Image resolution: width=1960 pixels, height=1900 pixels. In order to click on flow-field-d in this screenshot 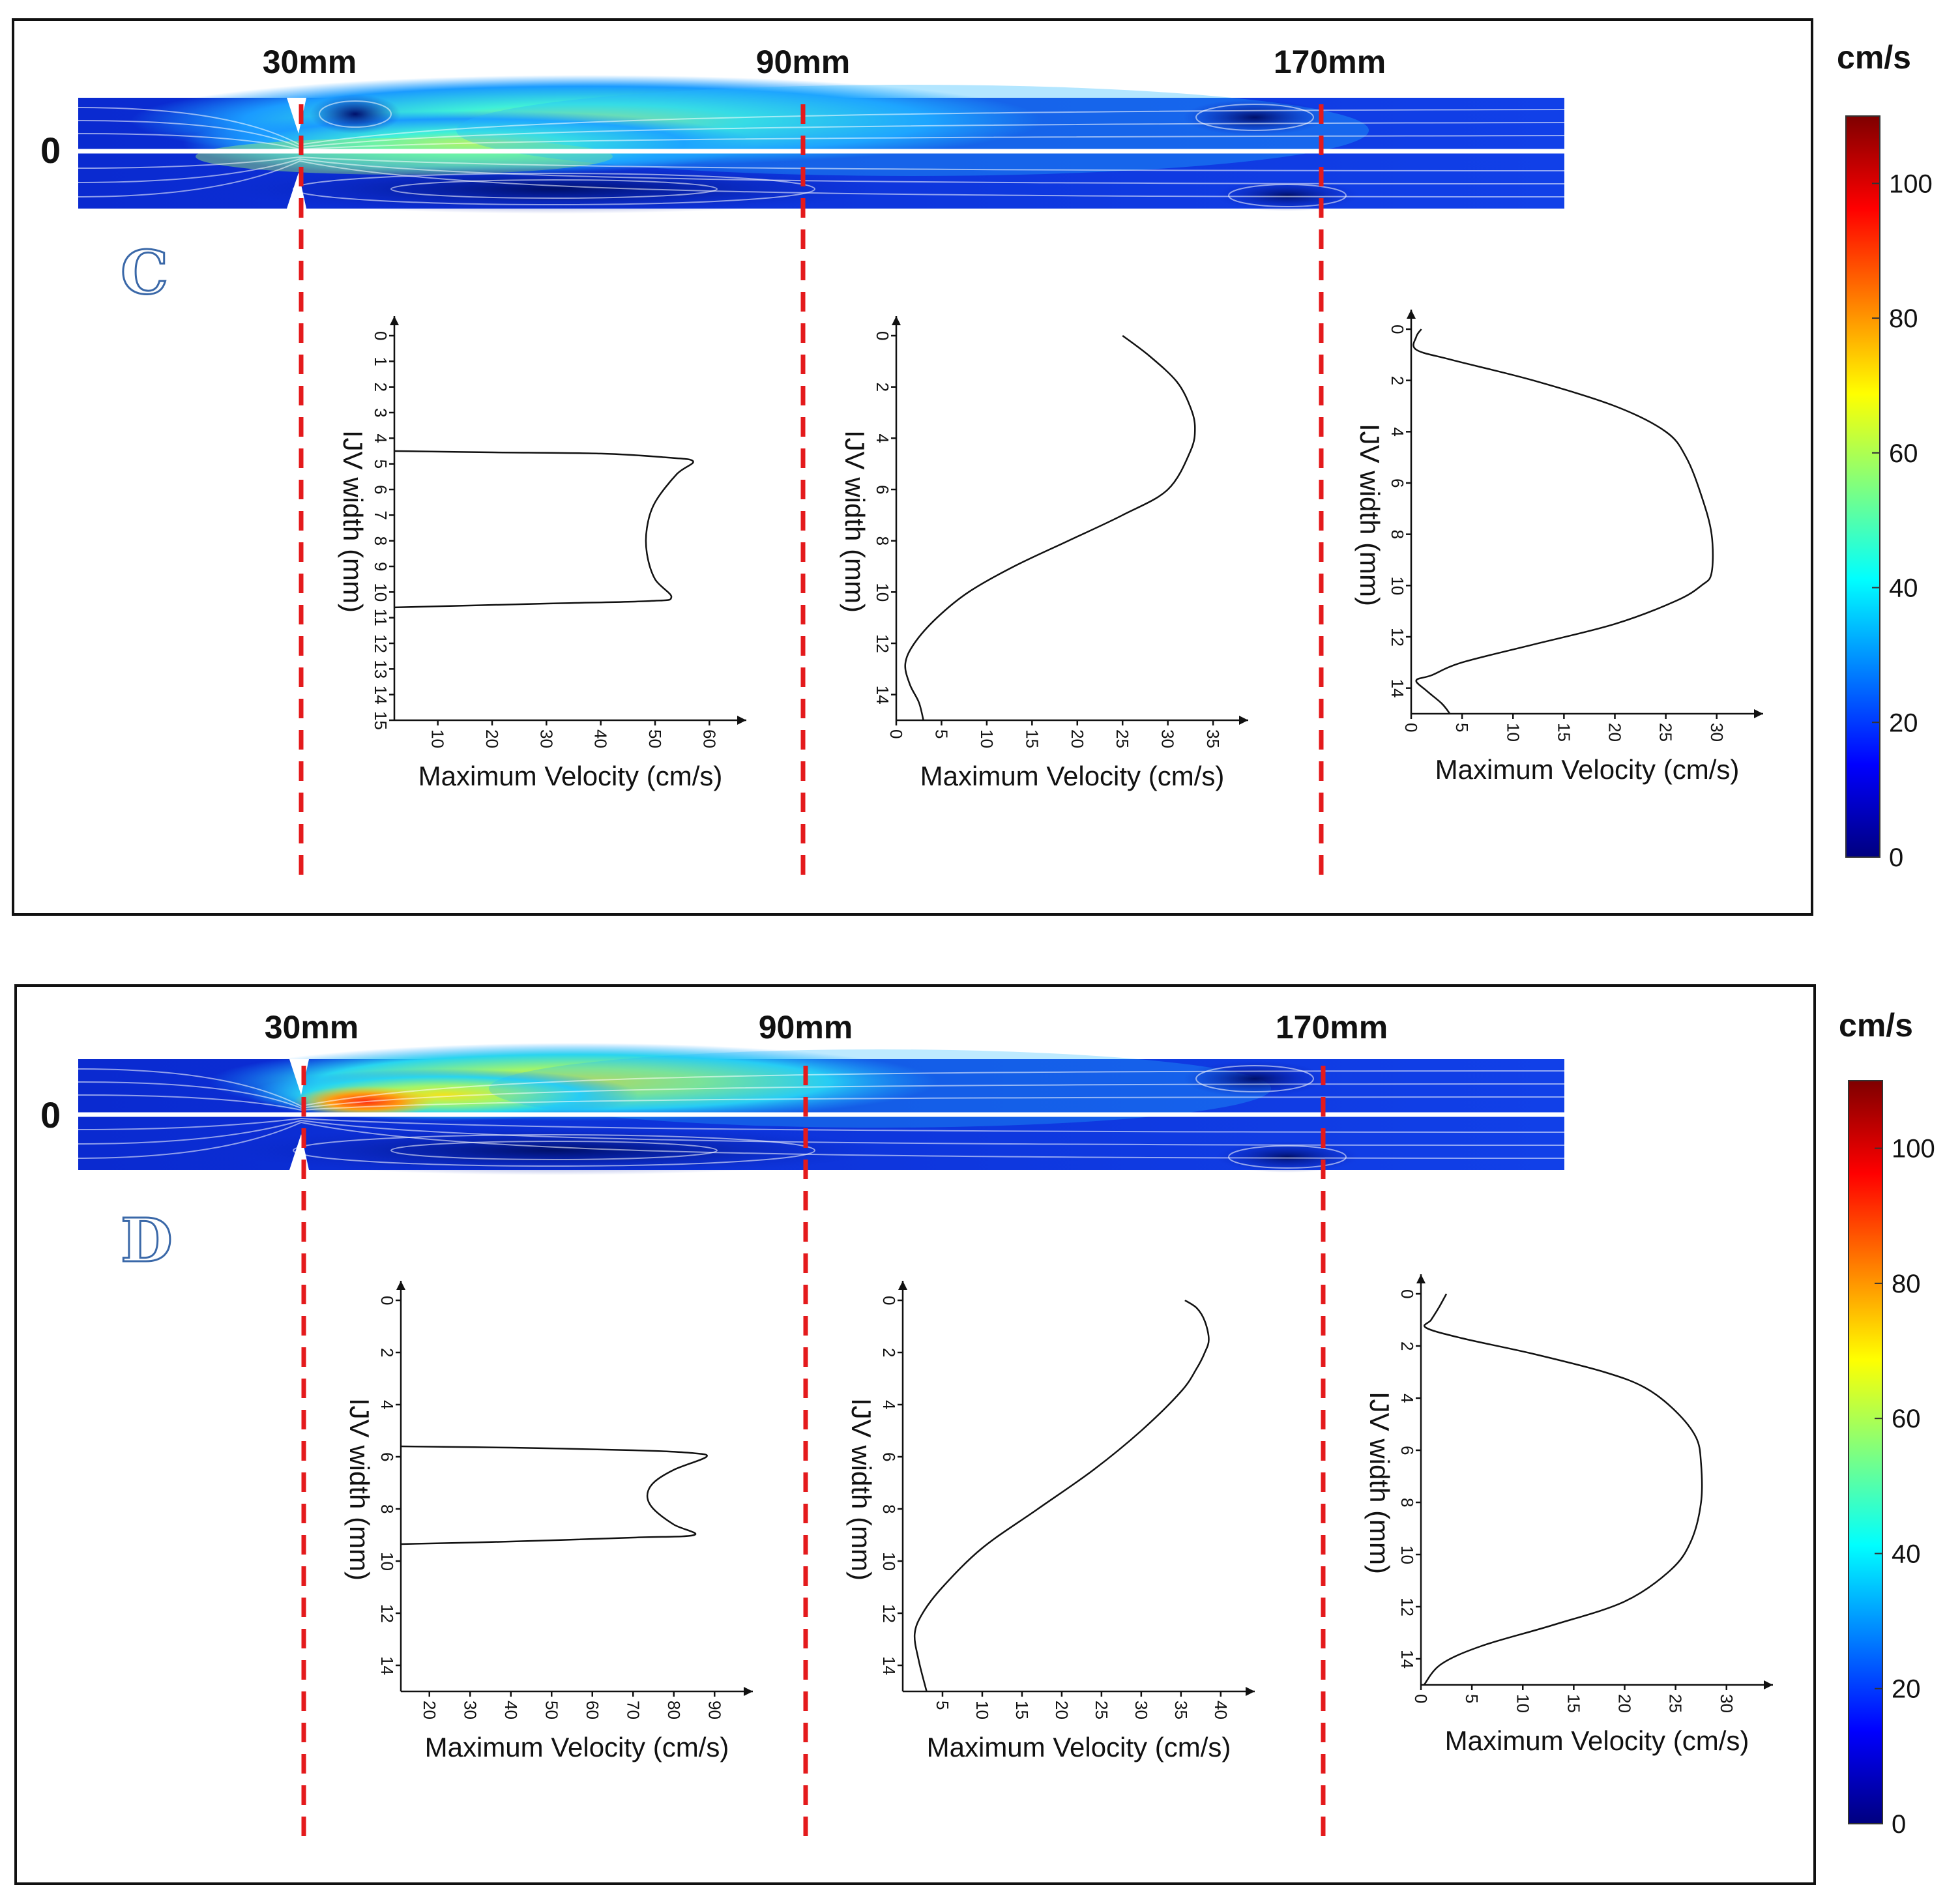, I will do `click(821, 1109)`.